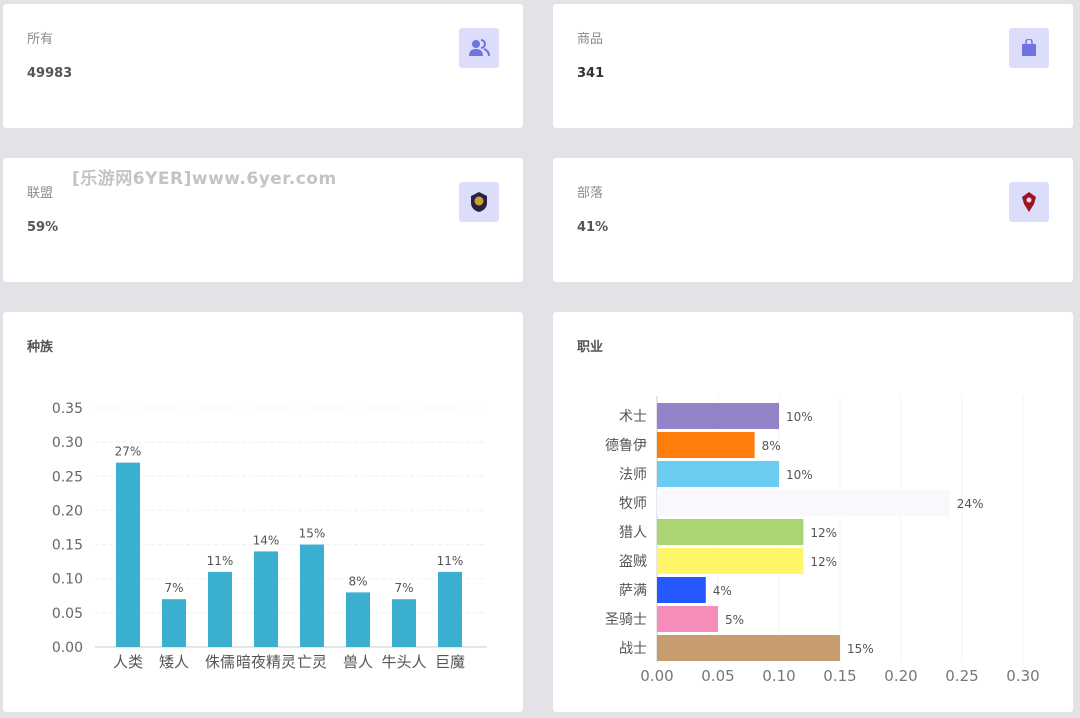 Image resolution: width=1080 pixels, height=718 pixels. What do you see at coordinates (633, 504) in the screenshot?
I see `y-tick-label: 牧师` at bounding box center [633, 504].